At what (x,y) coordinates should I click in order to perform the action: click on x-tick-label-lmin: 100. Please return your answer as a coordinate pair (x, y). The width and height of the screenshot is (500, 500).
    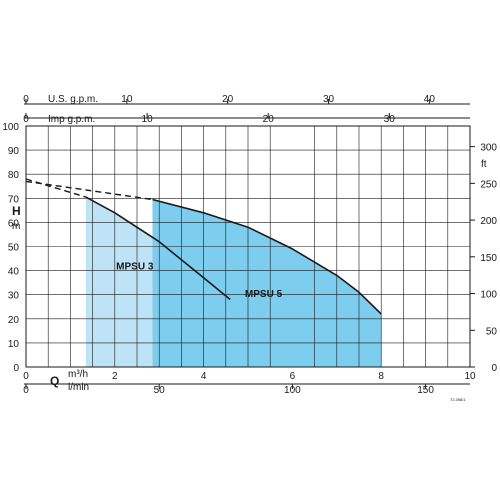
    Looking at the image, I should click on (292, 390).